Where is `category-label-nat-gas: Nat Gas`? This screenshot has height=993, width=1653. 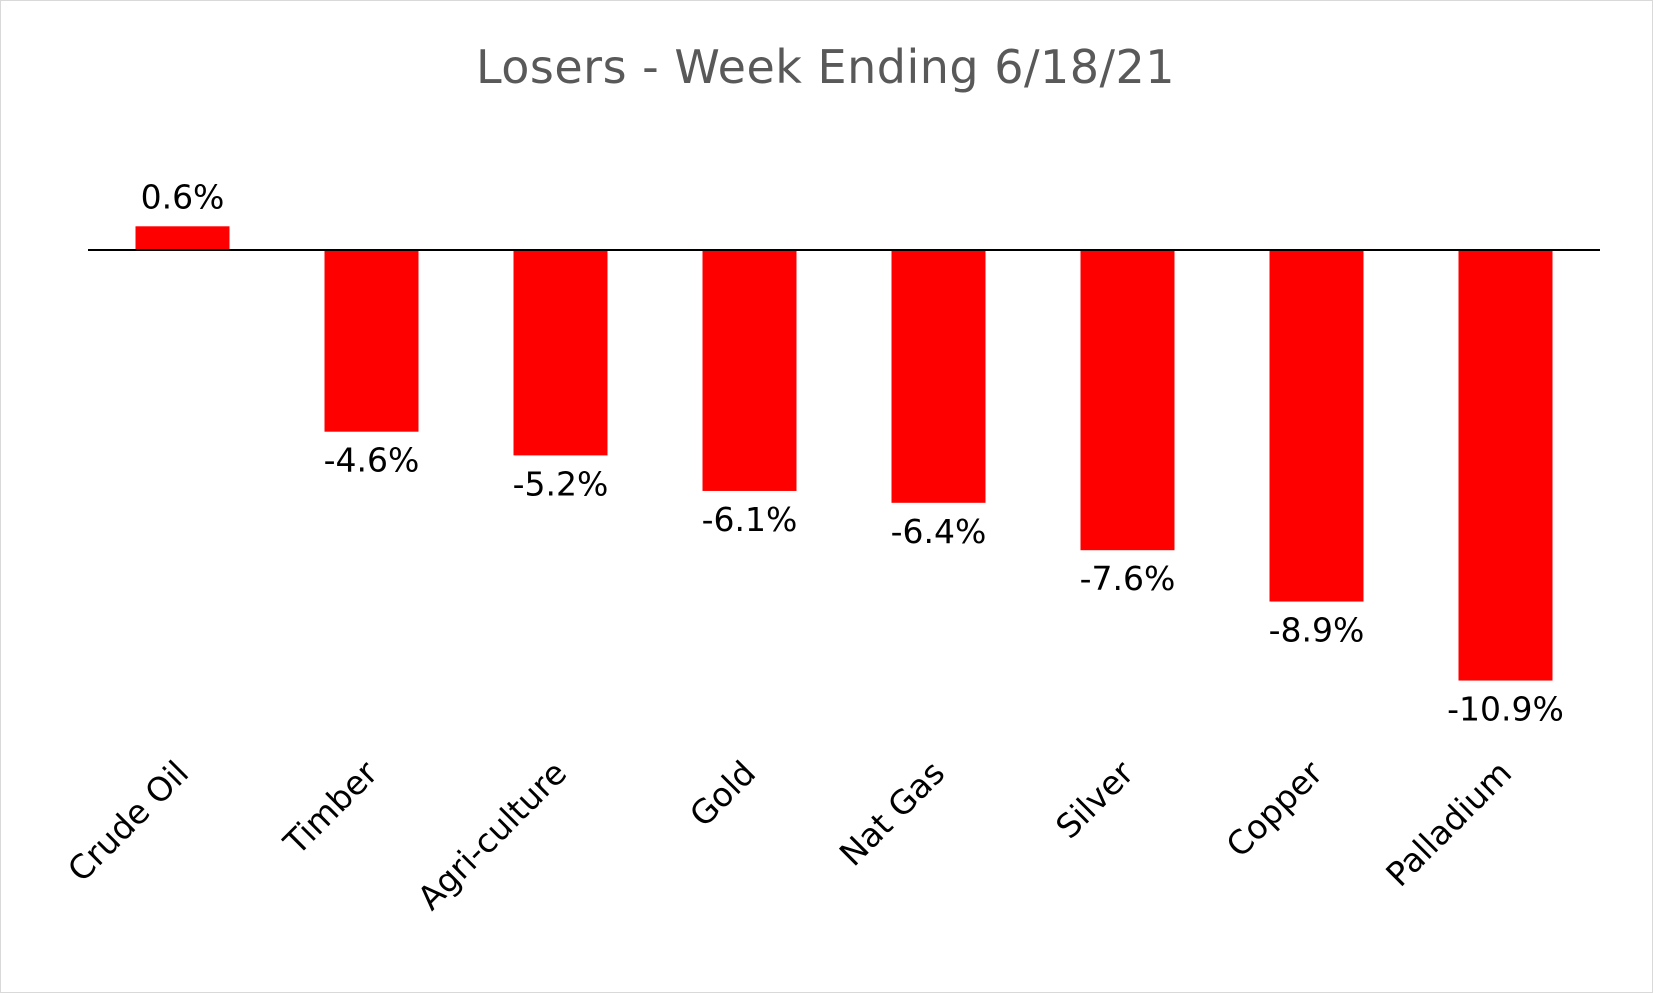
category-label-nat-gas: Nat Gas is located at coordinates (892, 813).